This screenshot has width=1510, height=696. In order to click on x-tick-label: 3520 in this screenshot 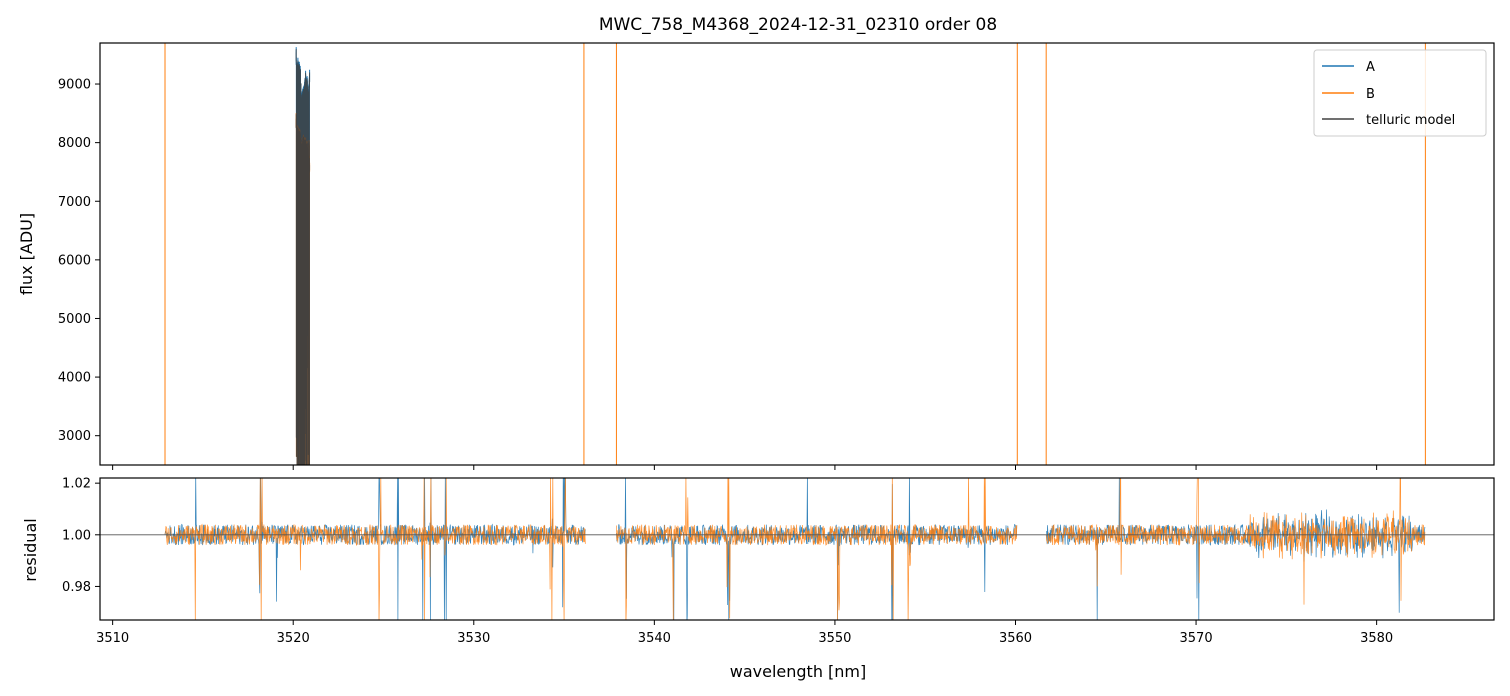, I will do `click(293, 638)`.